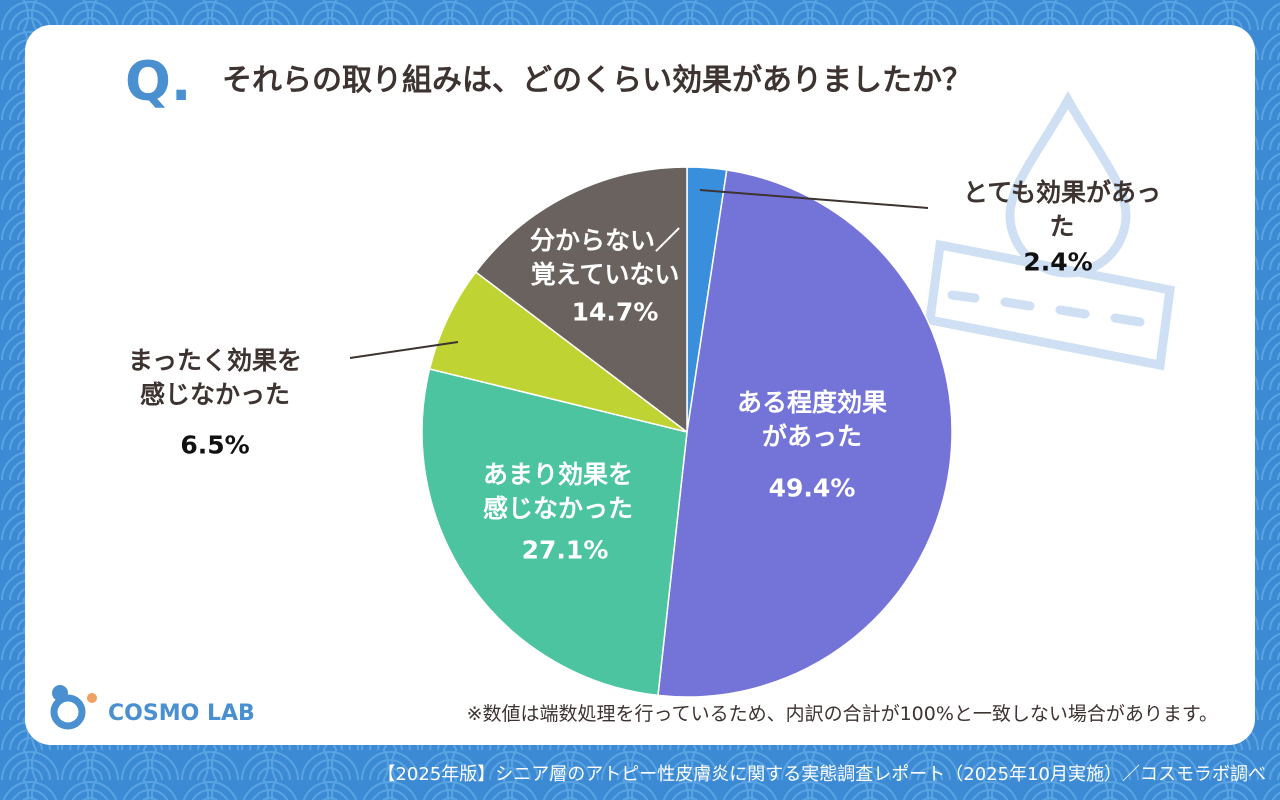  Describe the element at coordinates (597, 80) in the screenshot. I see `chart-title: それらの取り組みは、どのくらい効果がありましたか？` at that location.